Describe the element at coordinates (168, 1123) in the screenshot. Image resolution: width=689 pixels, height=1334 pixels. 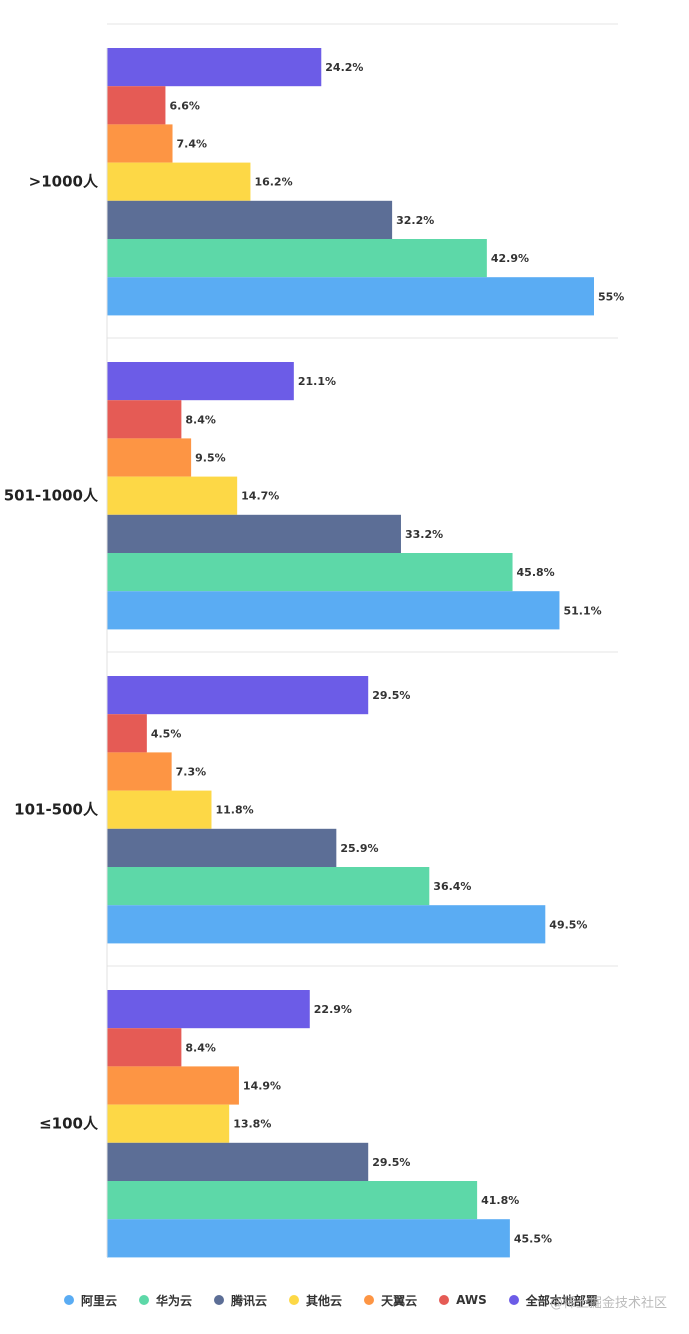
I see `bar-其他云-3` at that location.